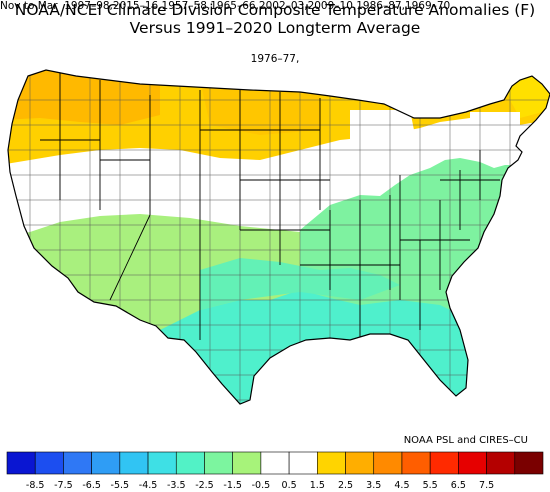 This screenshot has width=550, height=492. Describe the element at coordinates (458, 485) in the screenshot. I see `scale-tick-label: 6.5` at that location.